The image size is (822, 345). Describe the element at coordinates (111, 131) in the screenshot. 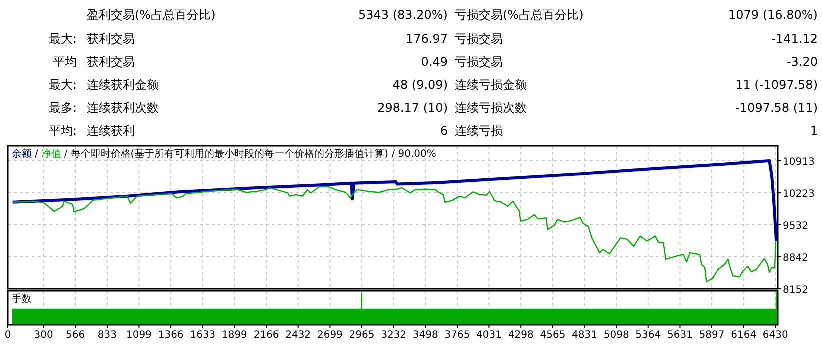

I see `text: 连续获利` at that location.